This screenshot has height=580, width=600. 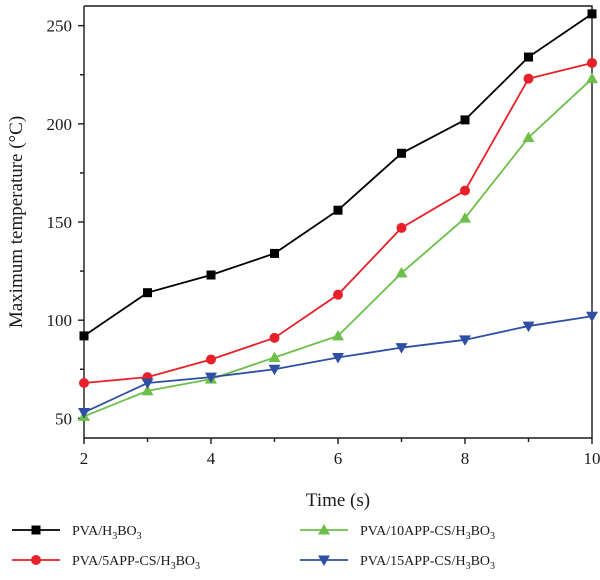 I want to click on y-axis-title: Maximum temperature (°C), so click(x=16, y=222).